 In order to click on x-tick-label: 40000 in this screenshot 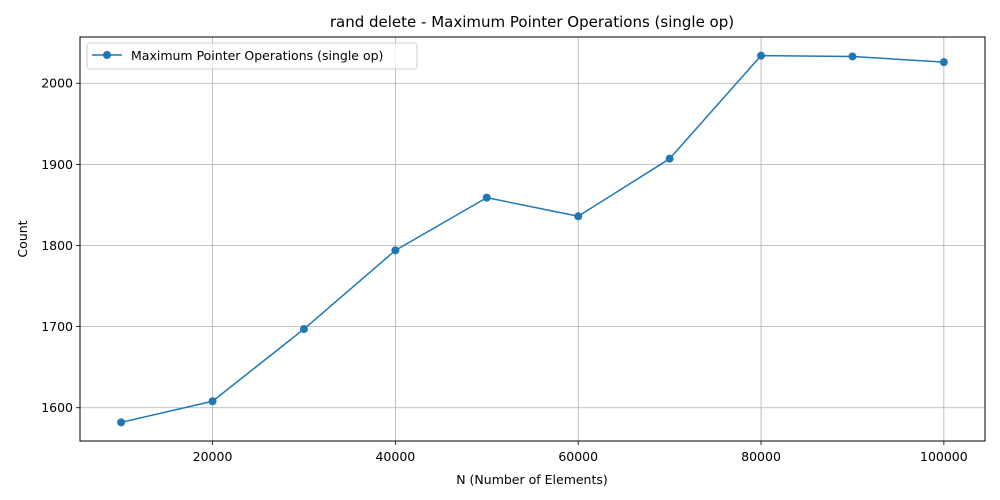, I will do `click(395, 456)`.